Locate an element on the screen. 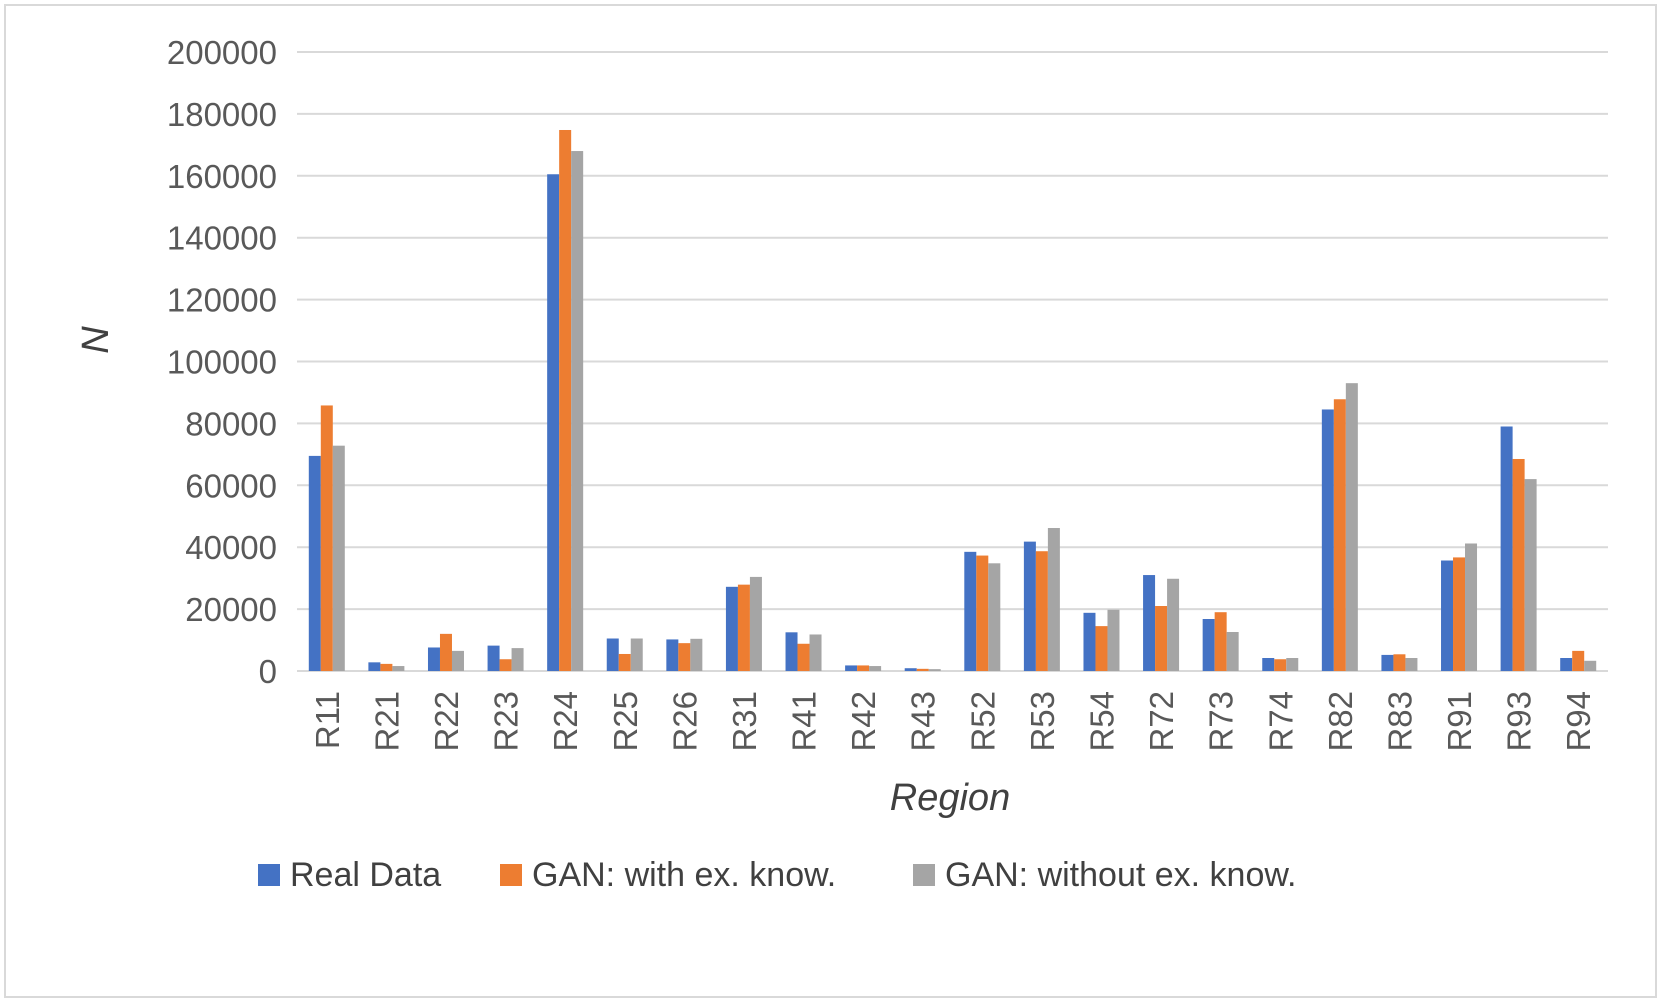 The height and width of the screenshot is (1003, 1663). x-tick-label: R82 is located at coordinates (1340, 721).